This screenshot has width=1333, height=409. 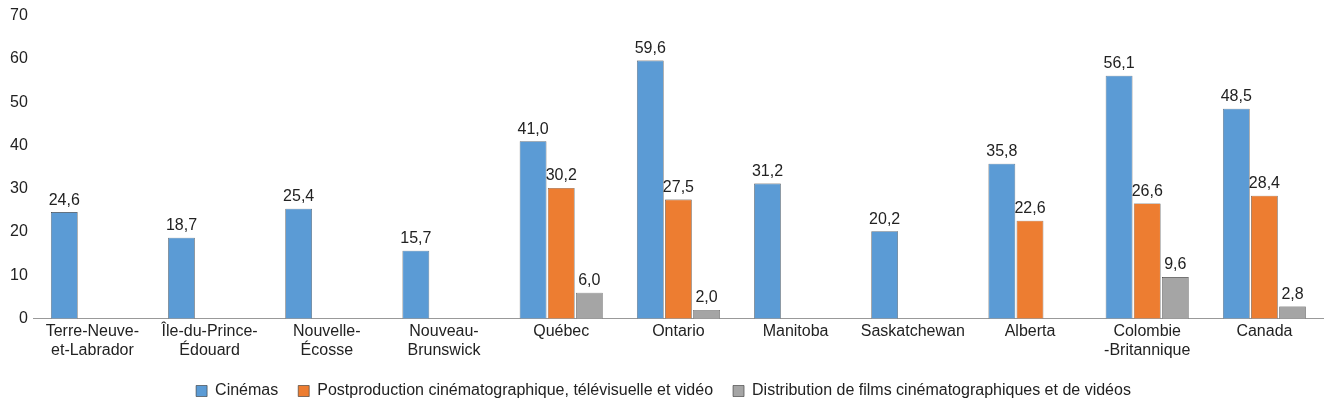 I want to click on y-tick-label: 30, so click(x=19, y=188).